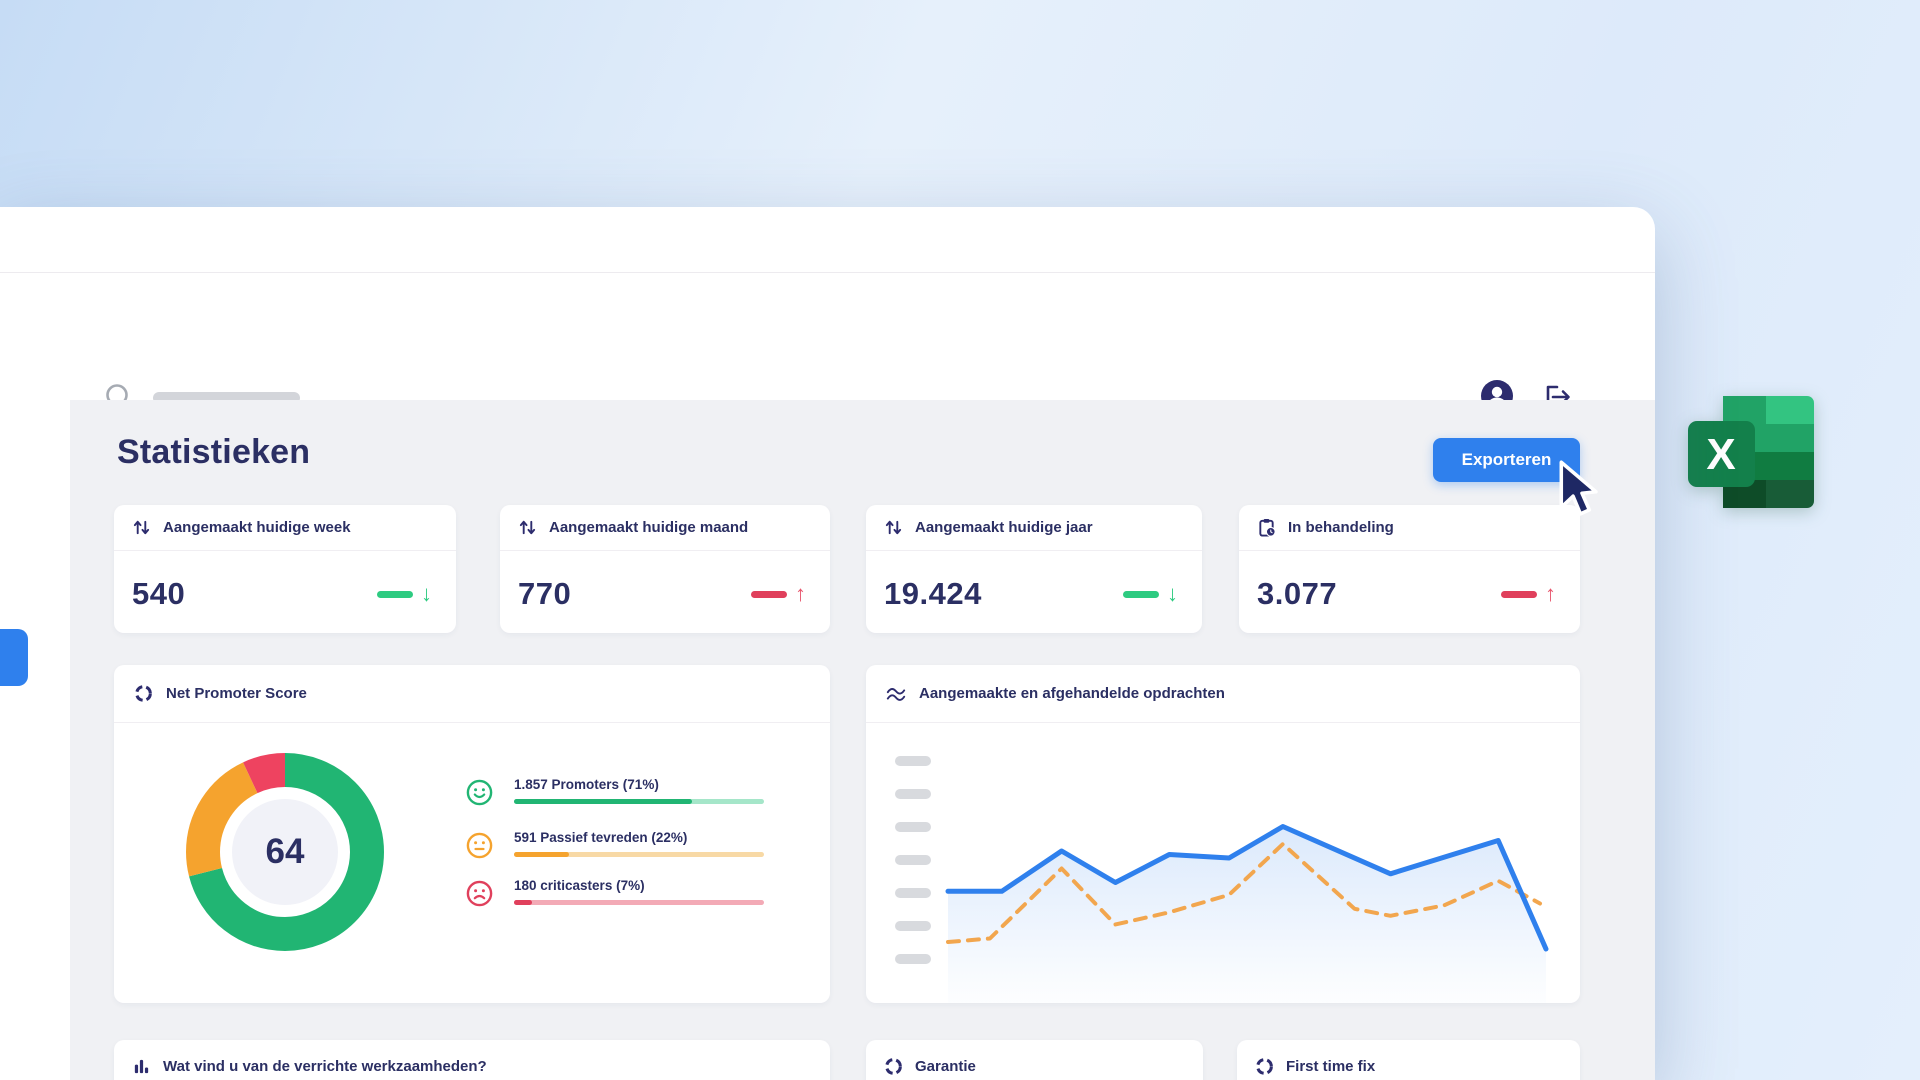 This screenshot has width=1920, height=1080. Describe the element at coordinates (649, 527) in the screenshot. I see `kpi-label: Aangemaakt huidige maand` at that location.